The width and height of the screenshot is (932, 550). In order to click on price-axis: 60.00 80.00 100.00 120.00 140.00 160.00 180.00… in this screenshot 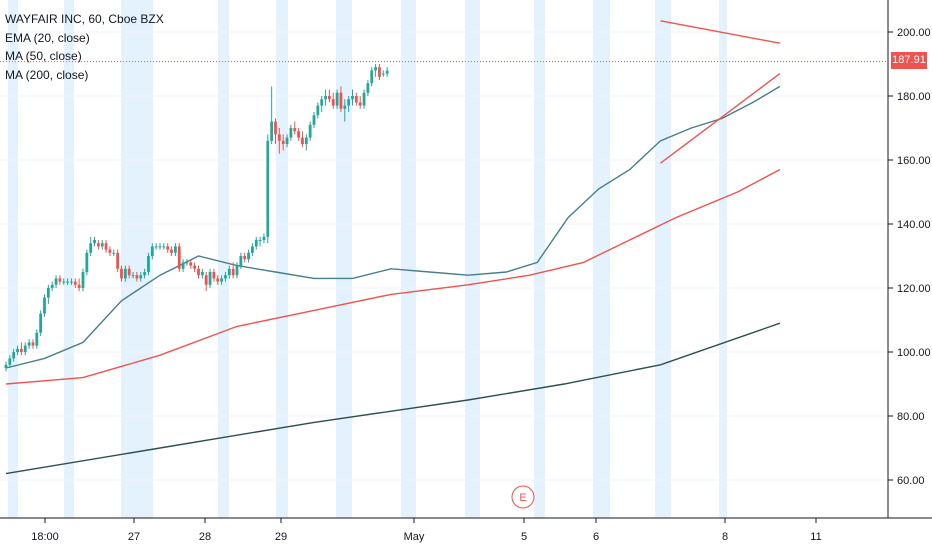, I will do `click(909, 257)`.